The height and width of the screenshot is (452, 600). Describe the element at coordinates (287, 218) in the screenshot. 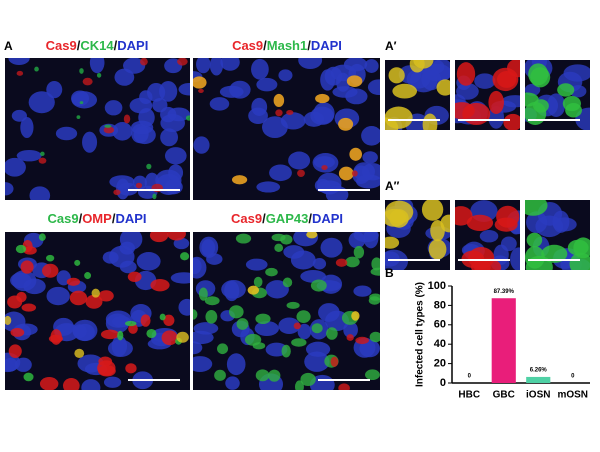

I see `title-part: GAP43` at that location.